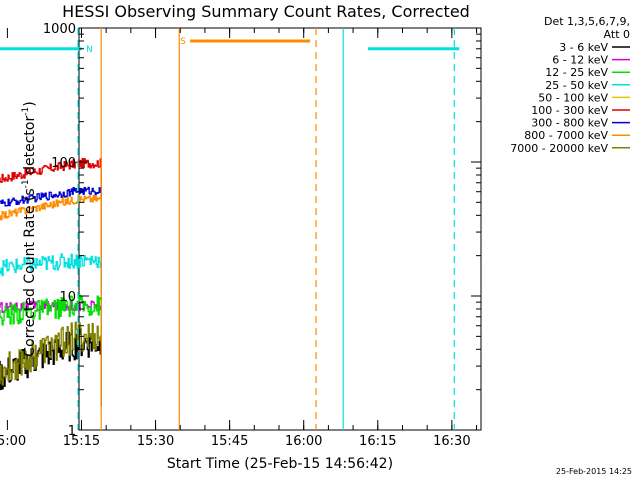 This screenshot has width=640, height=480. Describe the element at coordinates (67, 297) in the screenshot. I see `y-tick-label: 10` at that location.